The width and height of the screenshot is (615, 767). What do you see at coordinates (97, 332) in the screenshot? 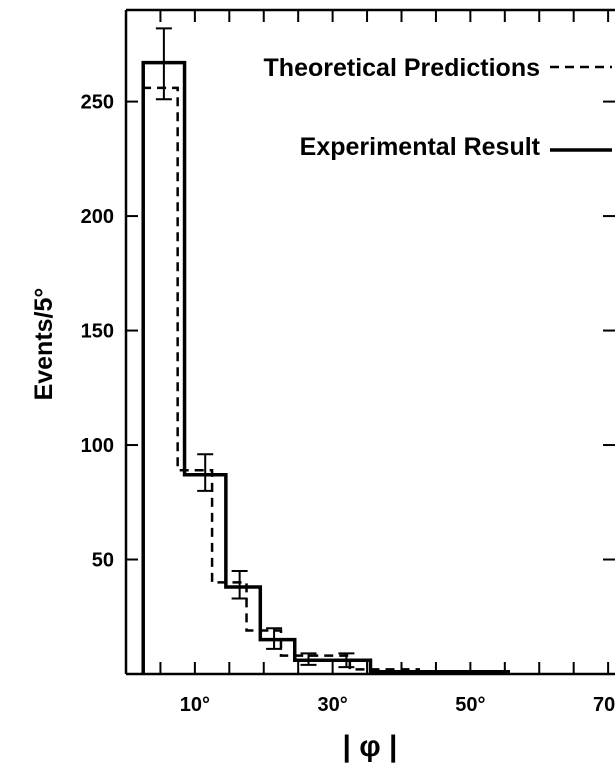
I see `y-tick-label: 150` at bounding box center [97, 332].